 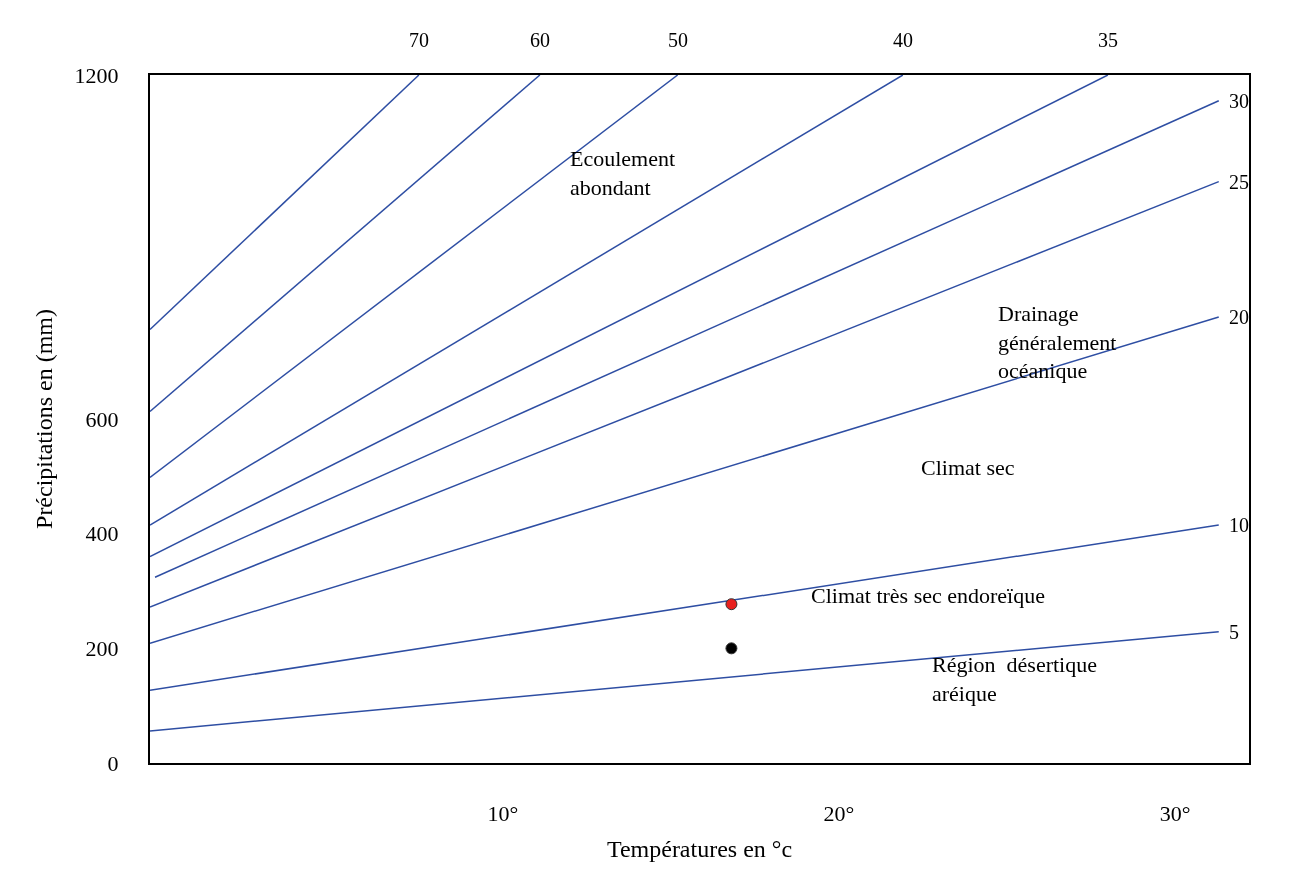 I want to click on series-label: 20, so click(x=1239, y=317).